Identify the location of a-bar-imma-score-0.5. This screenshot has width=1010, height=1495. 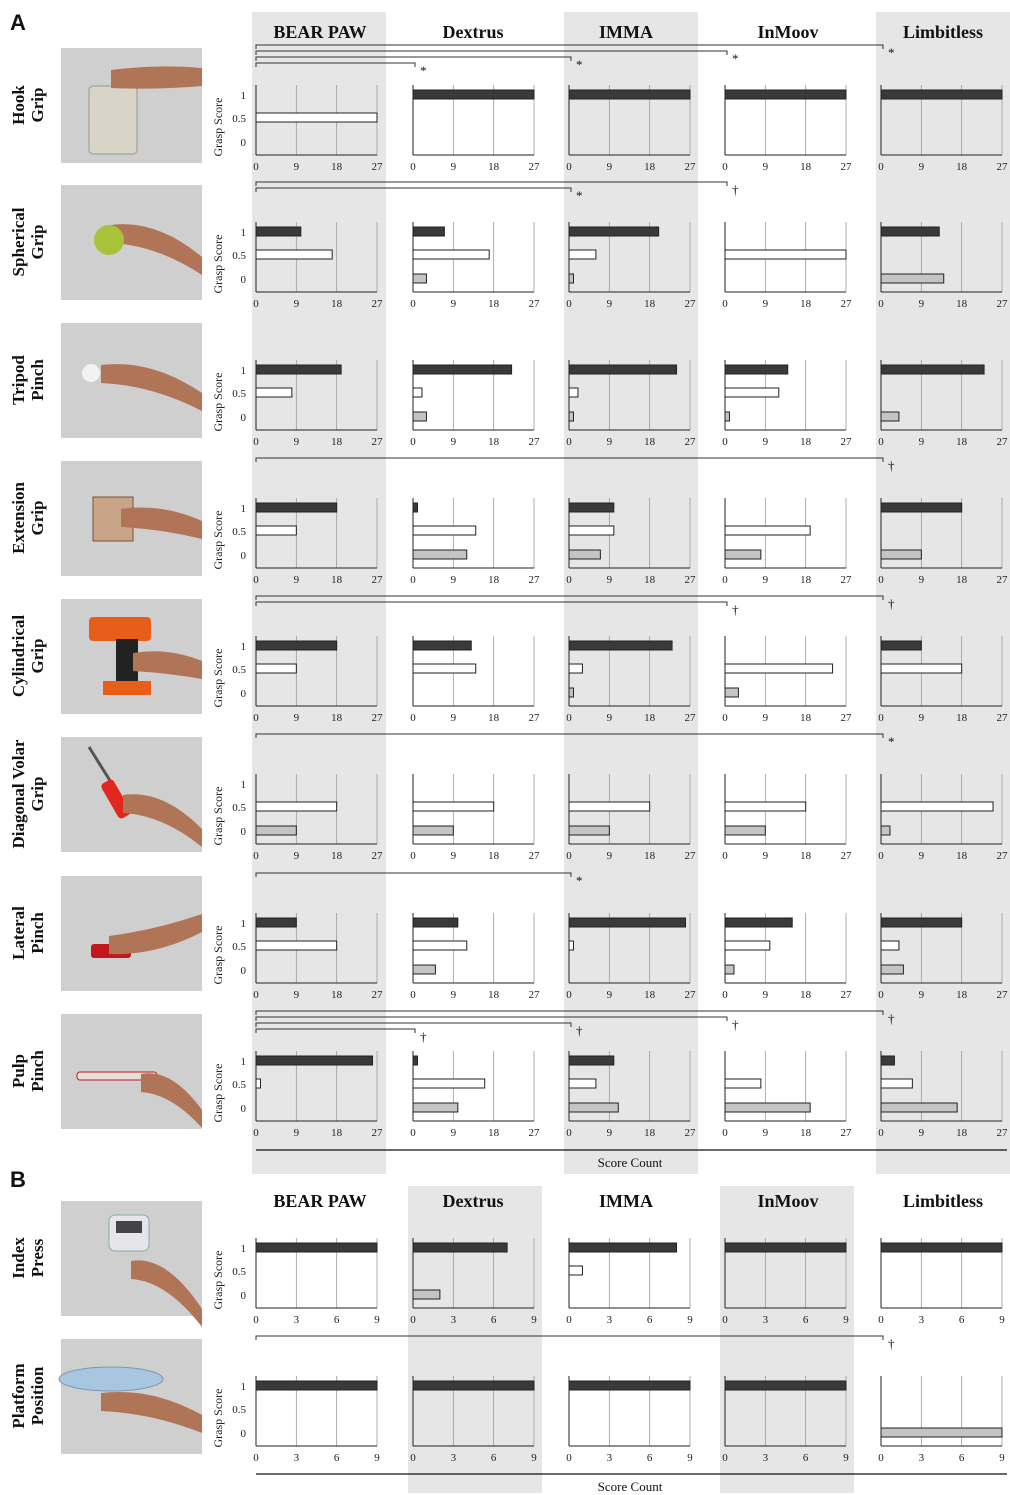
(571, 945).